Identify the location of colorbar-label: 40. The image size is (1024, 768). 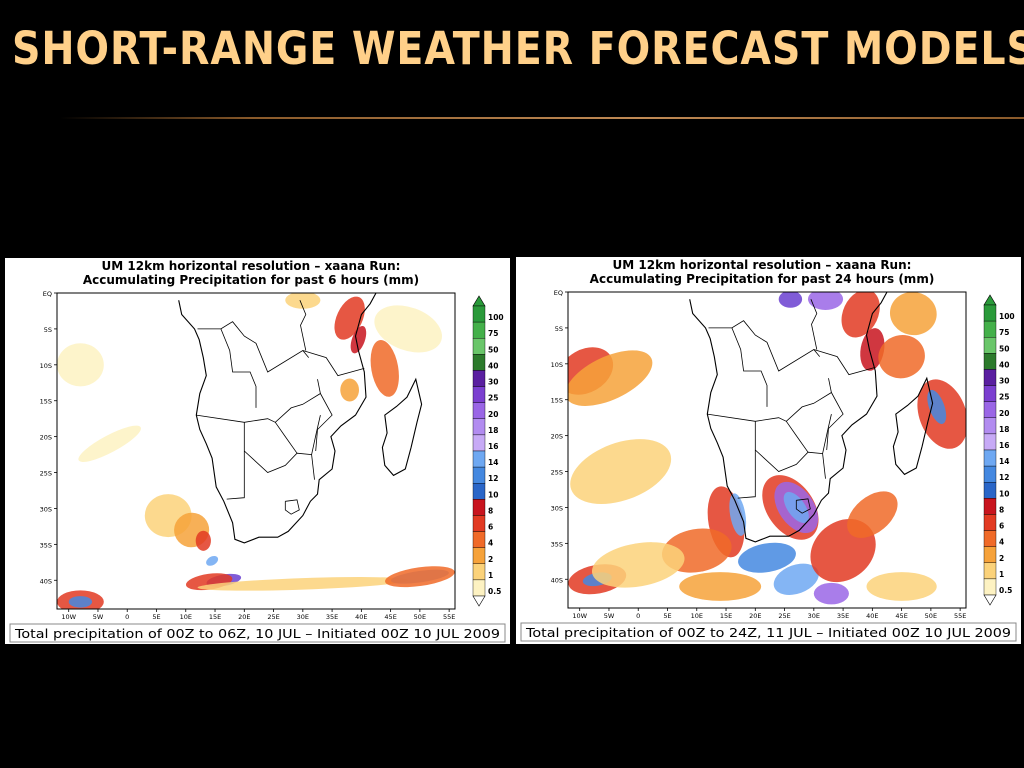
(1004, 364).